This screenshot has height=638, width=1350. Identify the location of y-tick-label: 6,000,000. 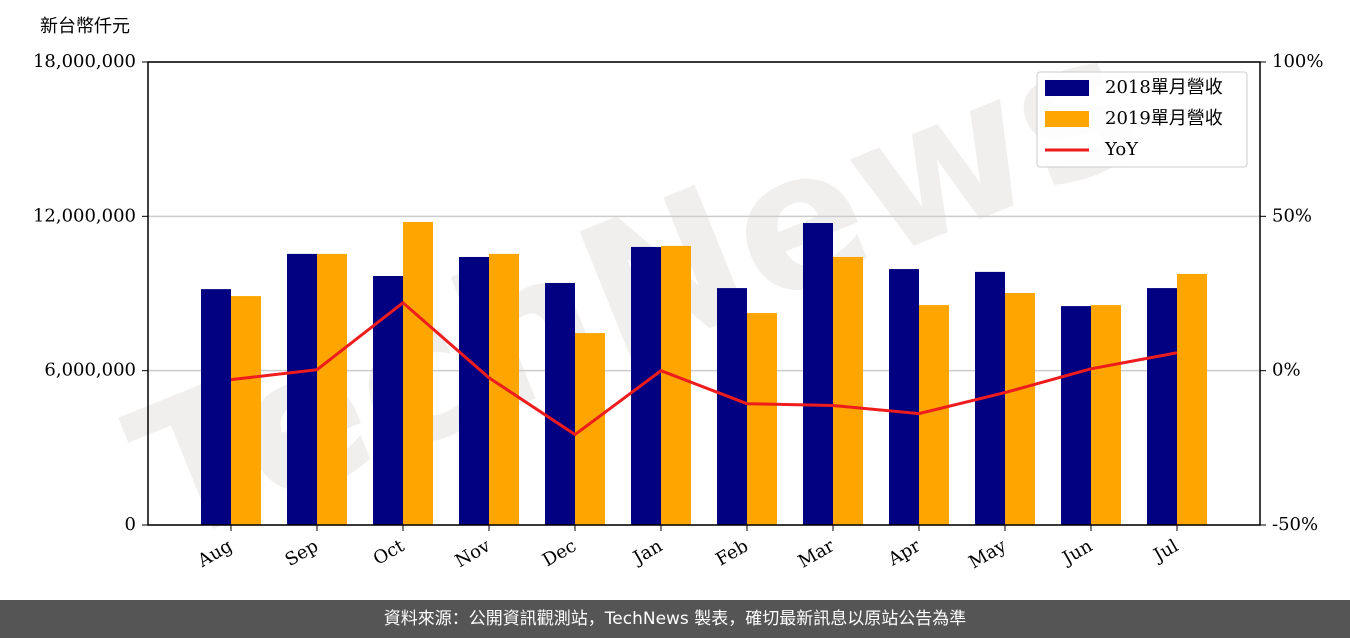
(90, 370).